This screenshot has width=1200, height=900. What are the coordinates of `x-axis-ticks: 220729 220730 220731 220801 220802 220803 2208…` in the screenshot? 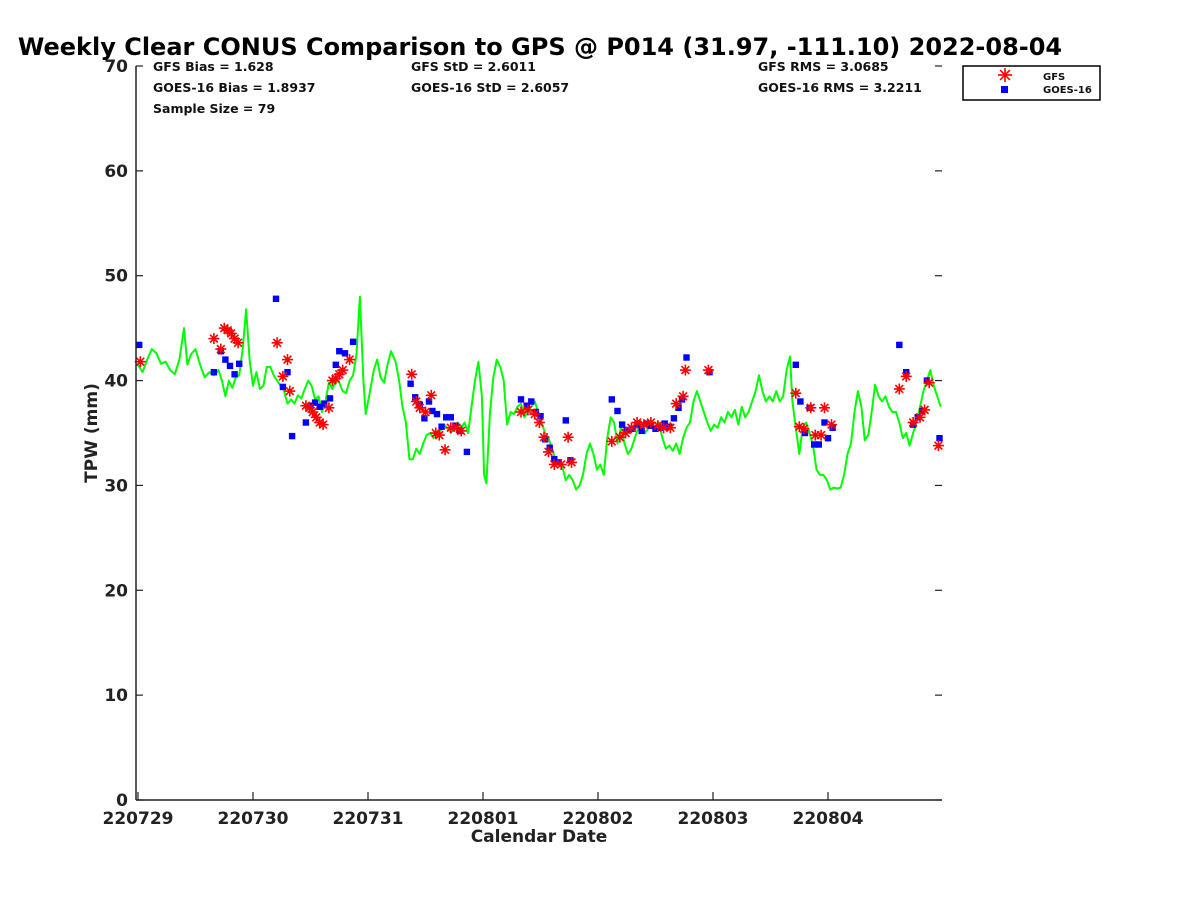 It's located at (483, 810).